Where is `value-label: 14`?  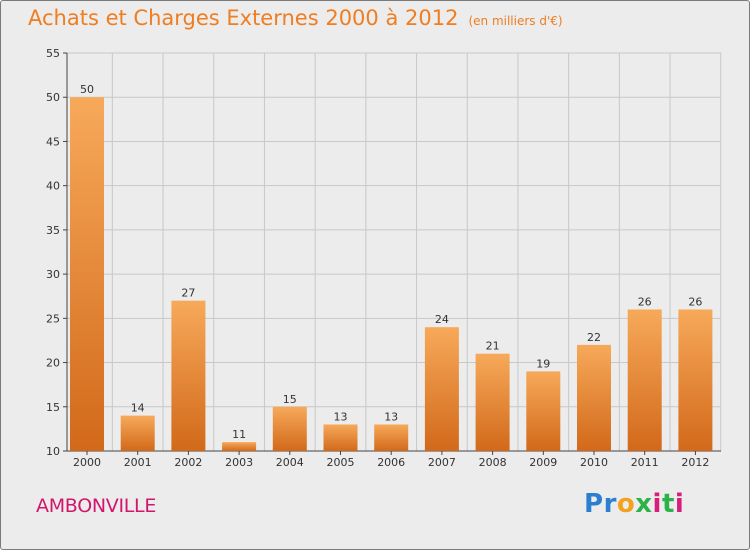 value-label: 14 is located at coordinates (138, 408).